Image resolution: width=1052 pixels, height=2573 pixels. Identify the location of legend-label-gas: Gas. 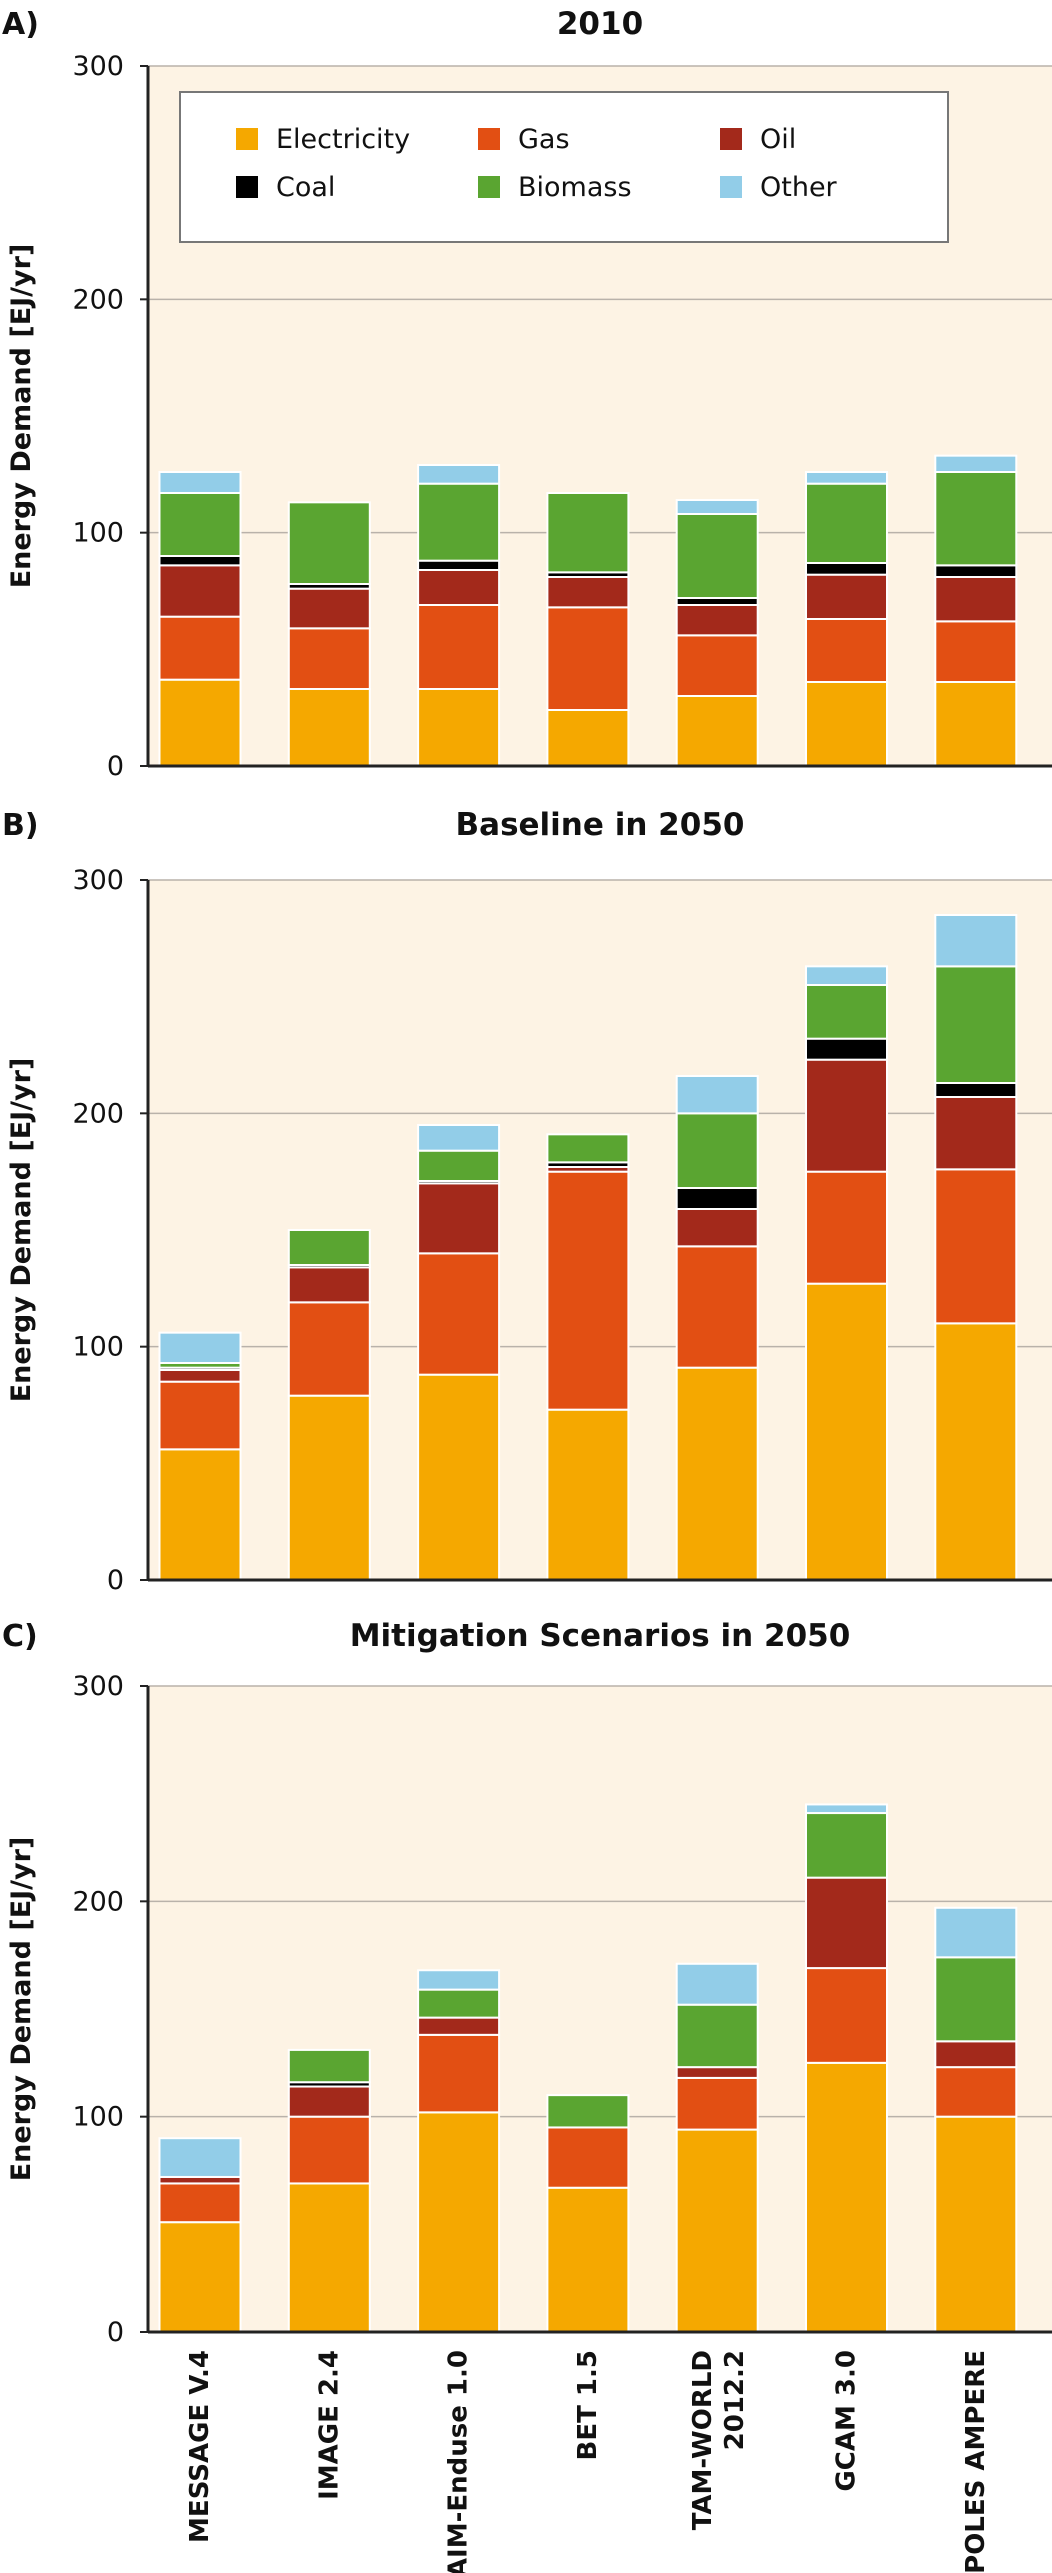
(544, 139).